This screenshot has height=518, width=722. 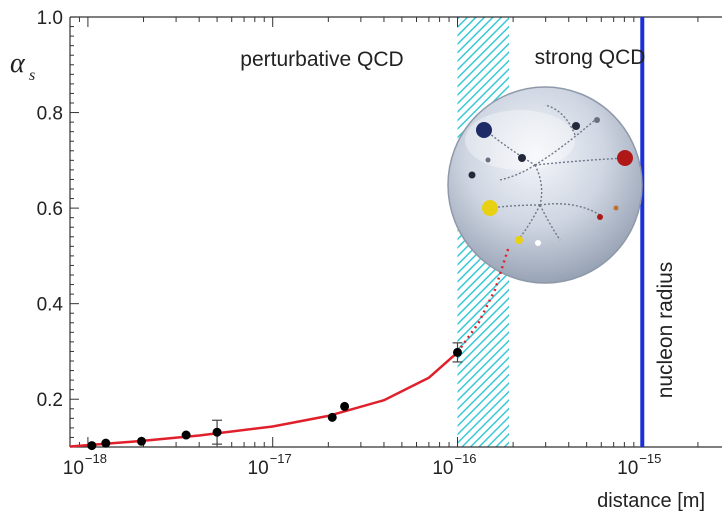 I want to click on y-tick-label: 0.2, so click(x=50, y=400).